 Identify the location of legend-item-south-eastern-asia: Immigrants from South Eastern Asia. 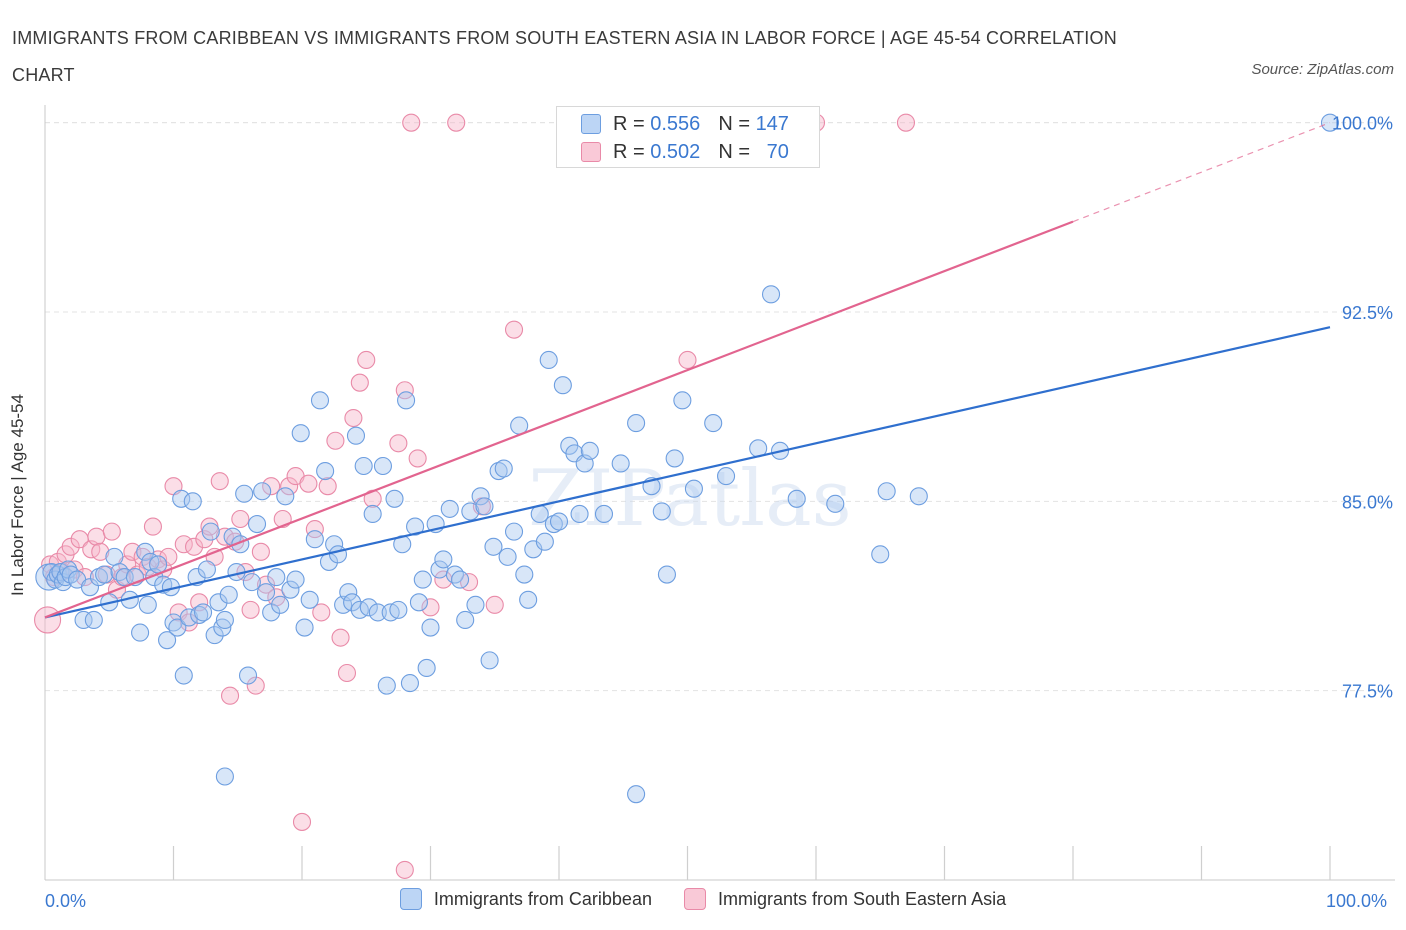
(845, 899).